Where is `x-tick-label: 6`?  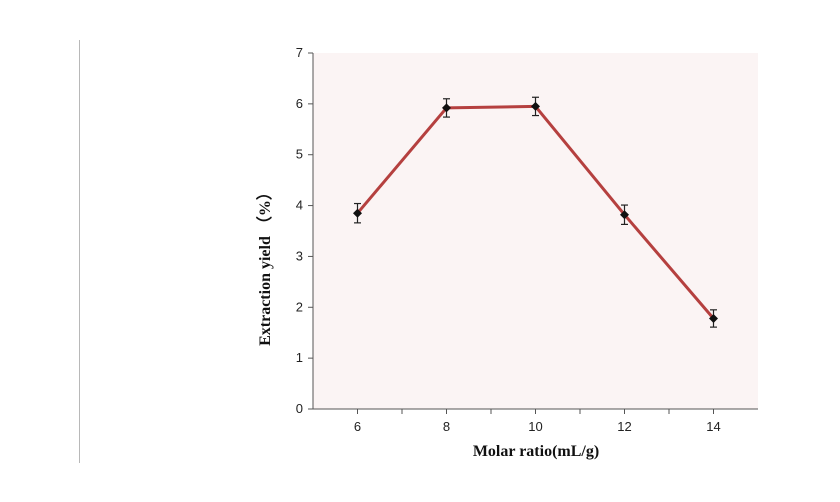 x-tick-label: 6 is located at coordinates (357, 426).